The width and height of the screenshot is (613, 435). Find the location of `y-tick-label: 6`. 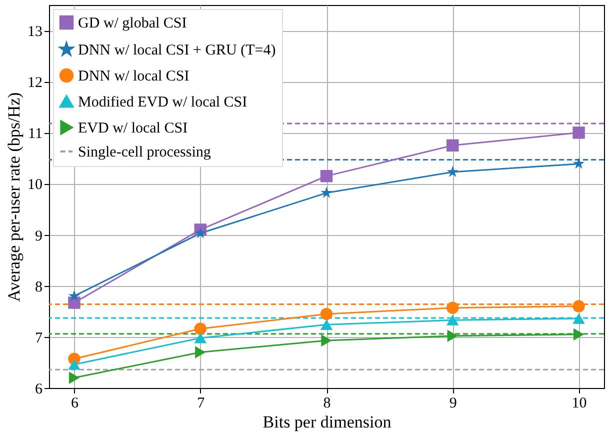

y-tick-label: 6 is located at coordinates (39, 390).